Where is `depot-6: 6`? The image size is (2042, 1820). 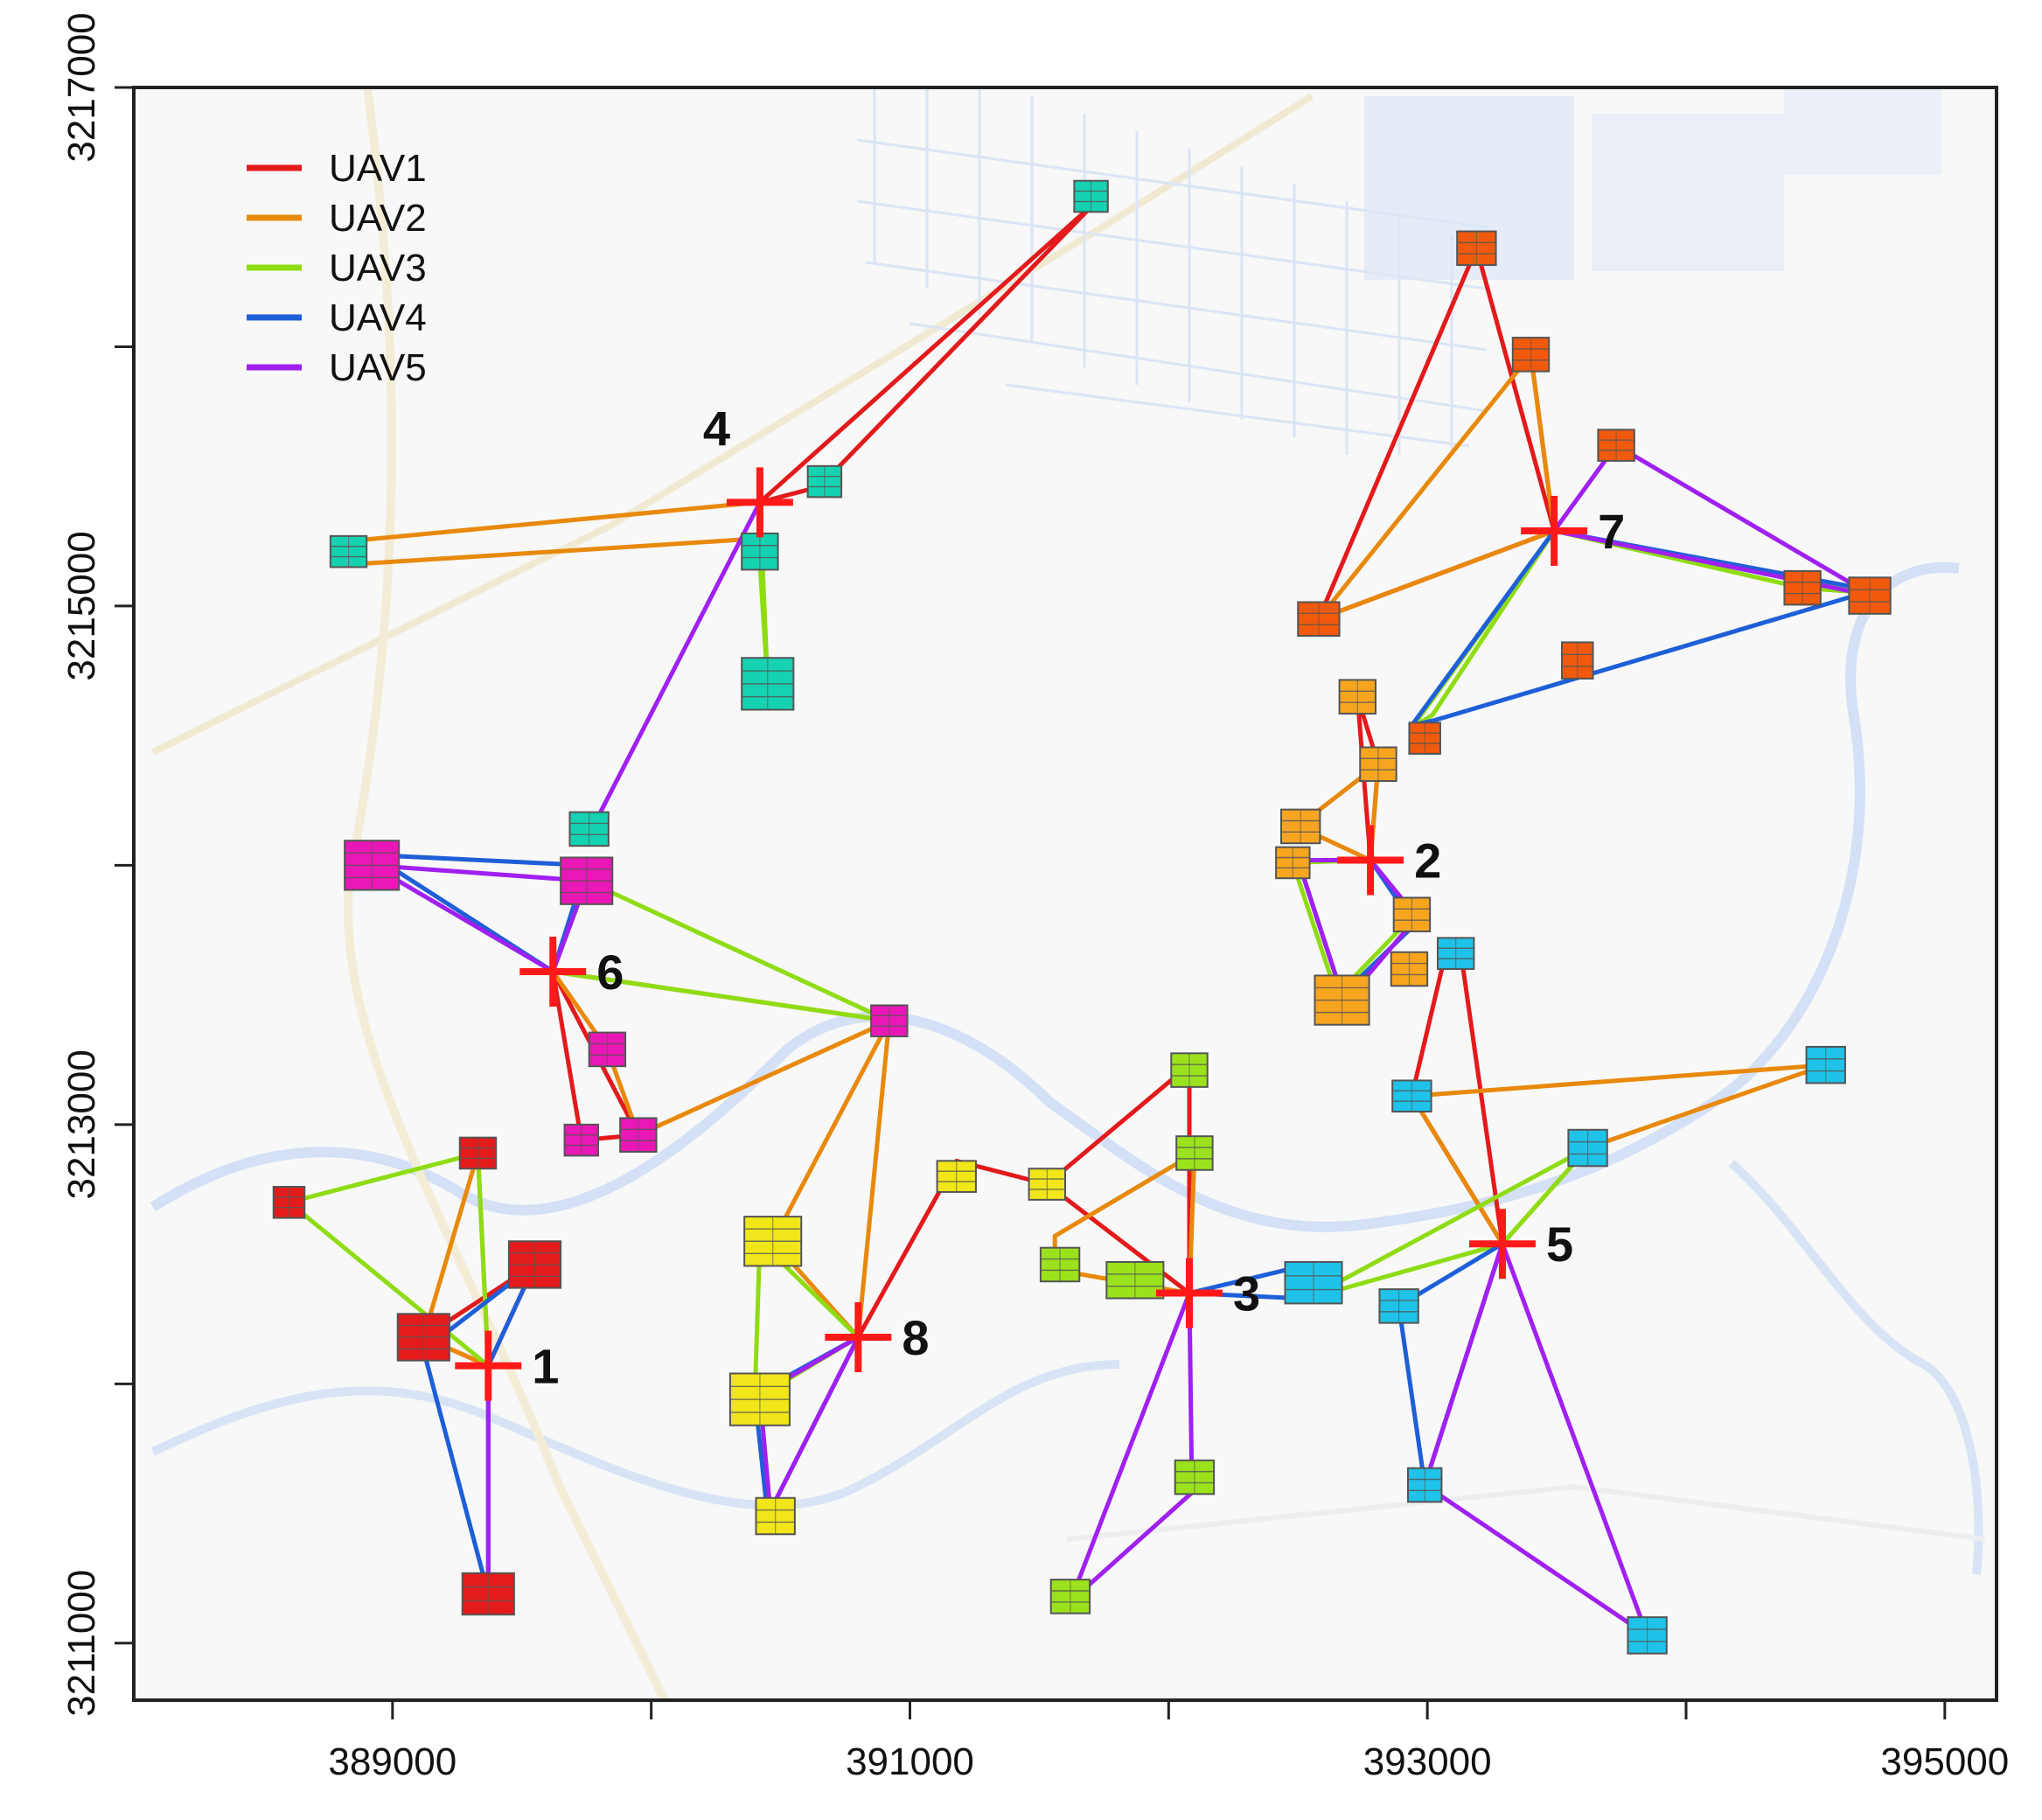
depot-6: 6 is located at coordinates (571, 971).